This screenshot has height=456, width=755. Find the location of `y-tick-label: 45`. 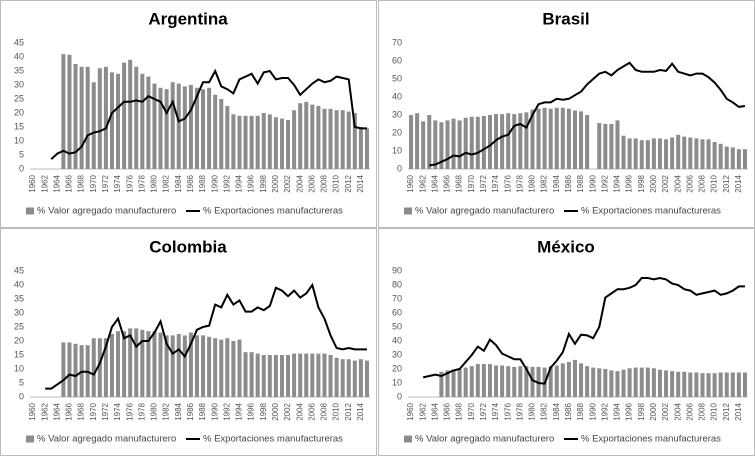

y-tick-label: 45 is located at coordinates (19, 42).